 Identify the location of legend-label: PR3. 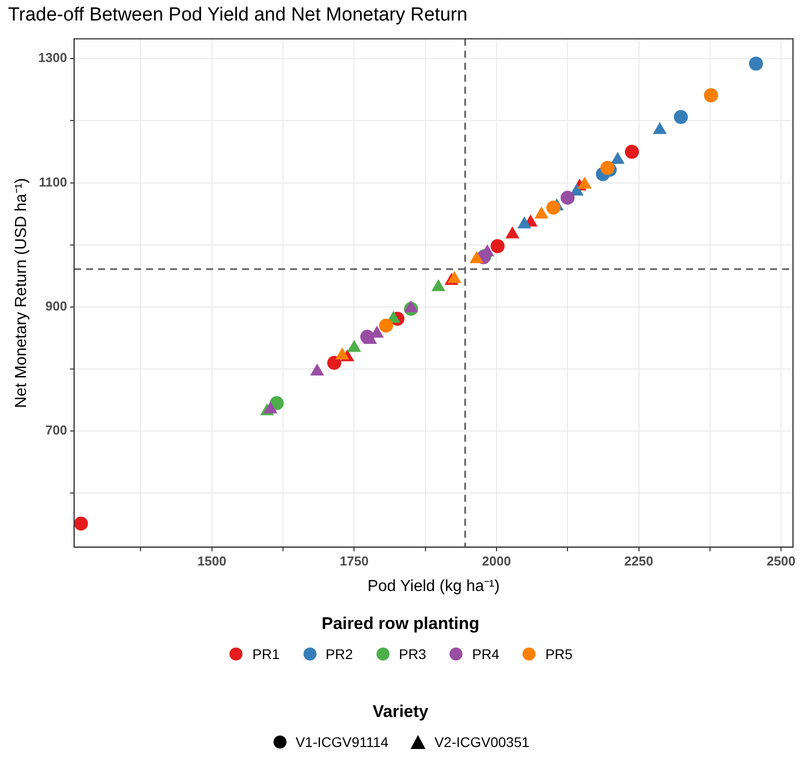
(412, 654).